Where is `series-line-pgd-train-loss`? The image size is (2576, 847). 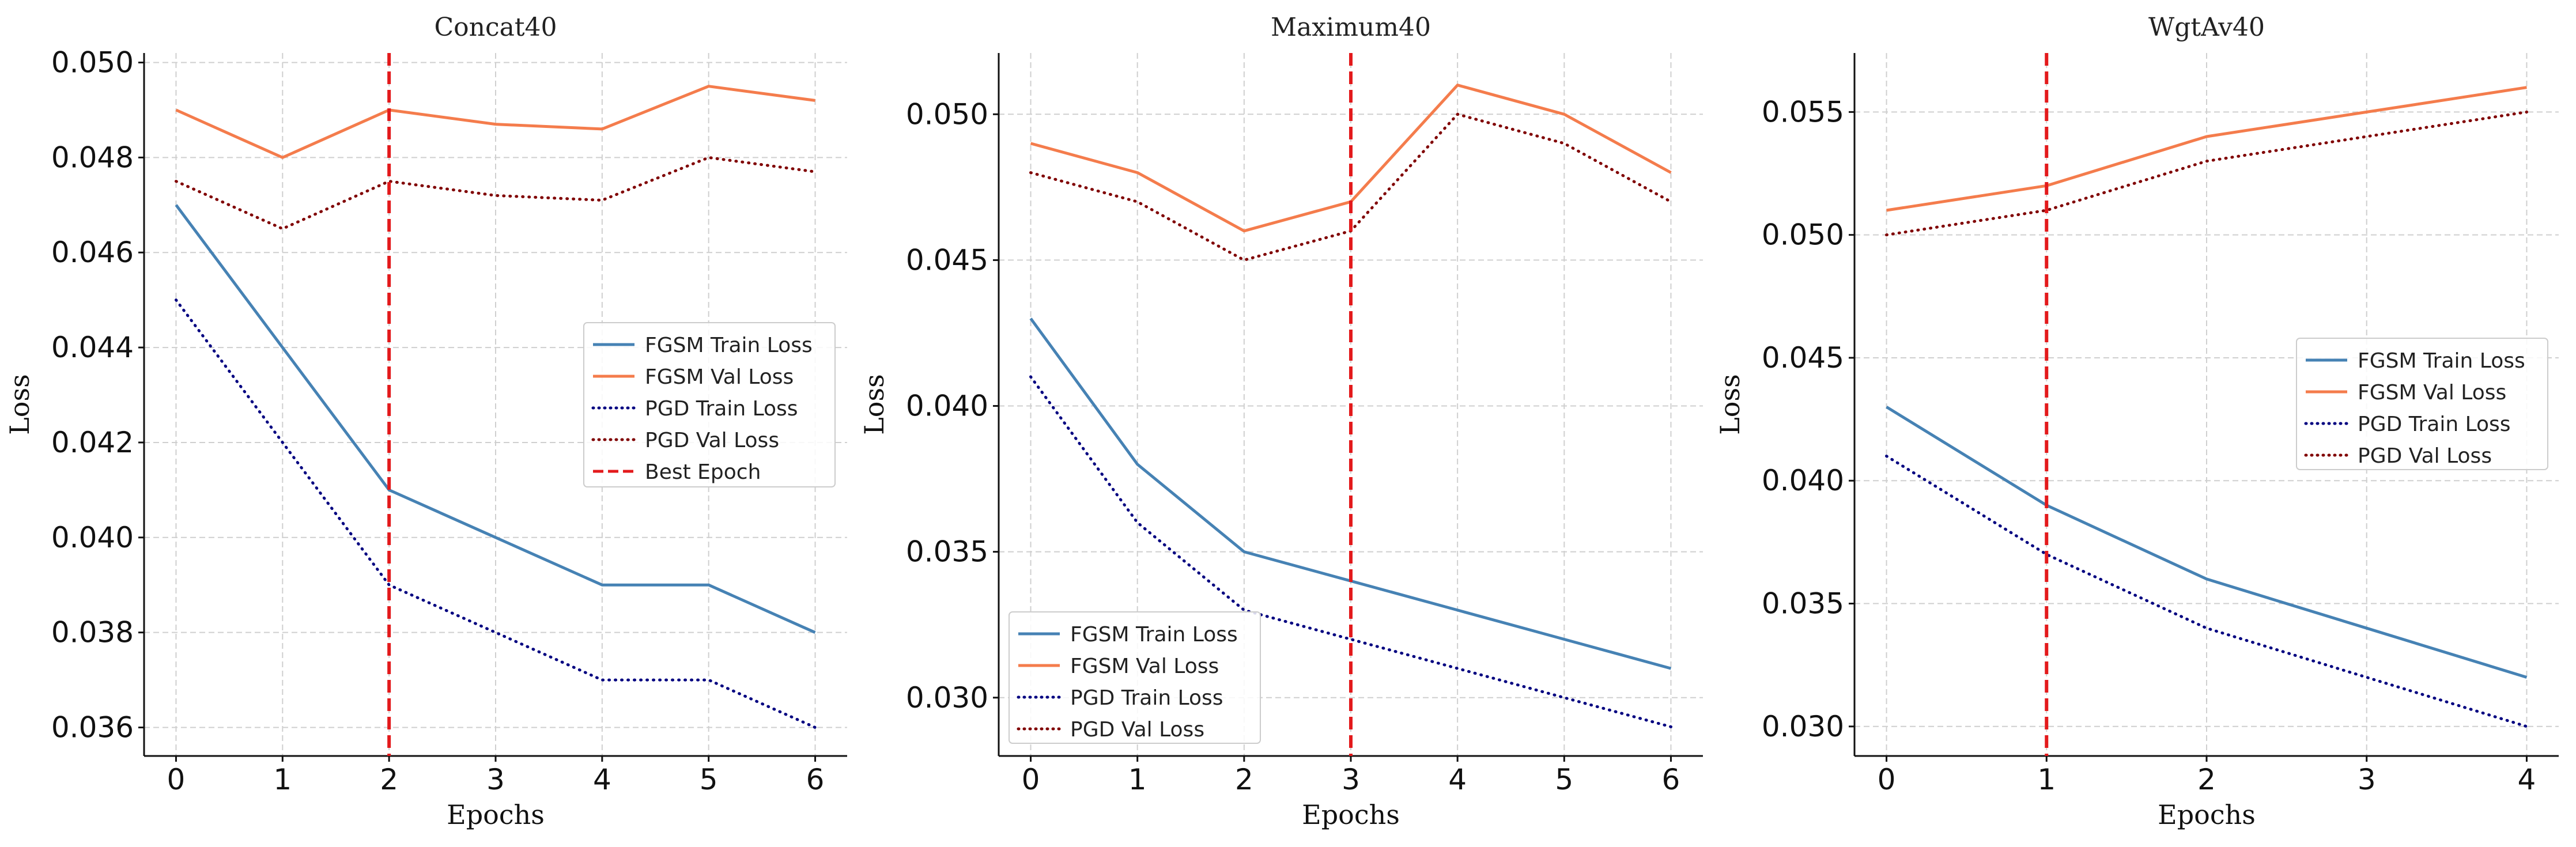 series-line-pgd-train-loss is located at coordinates (496, 513).